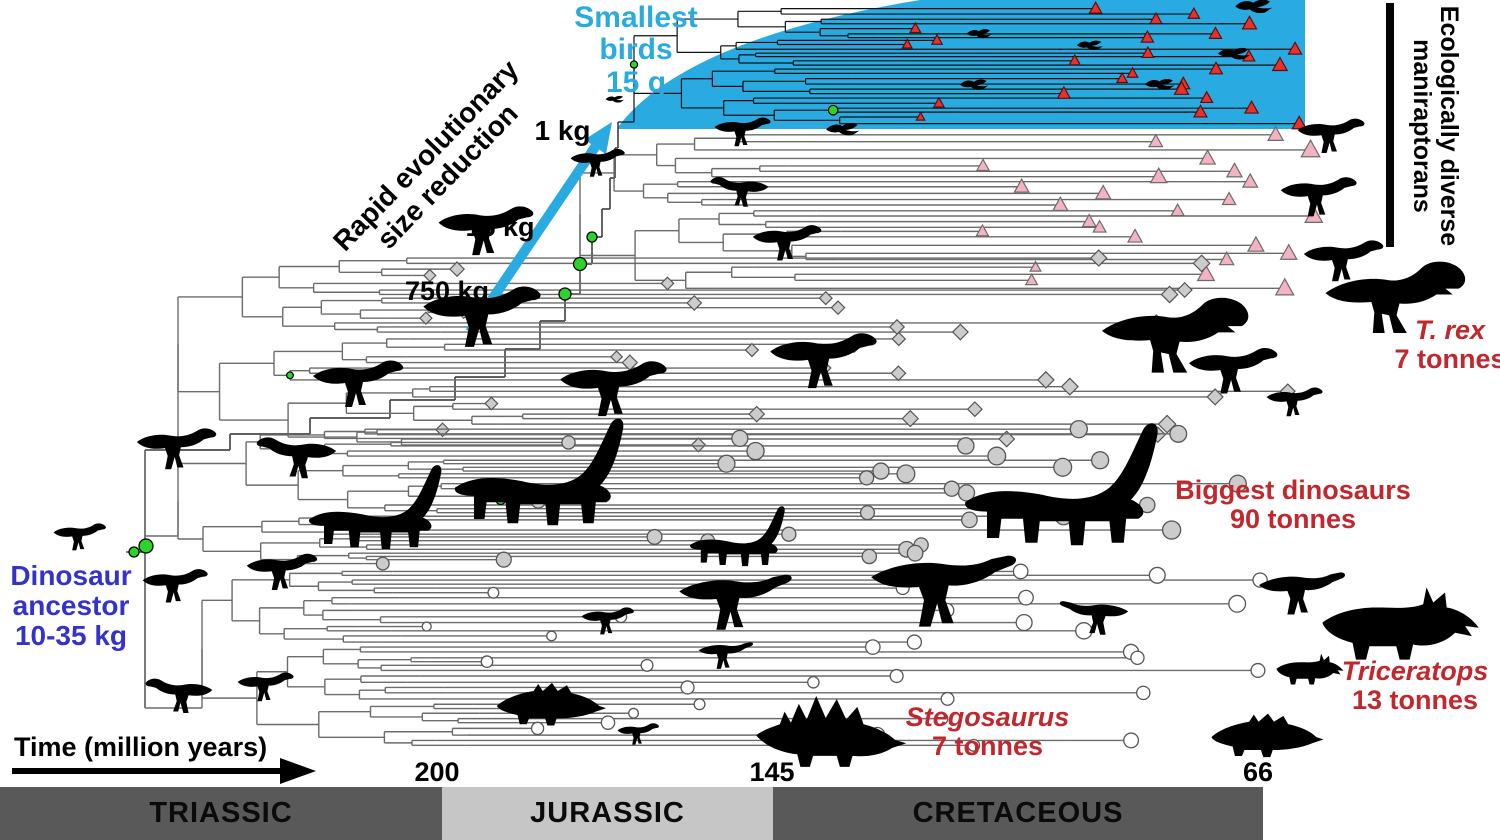  What do you see at coordinates (1447, 359) in the screenshot?
I see `trex-mass: 7 tonnes` at bounding box center [1447, 359].